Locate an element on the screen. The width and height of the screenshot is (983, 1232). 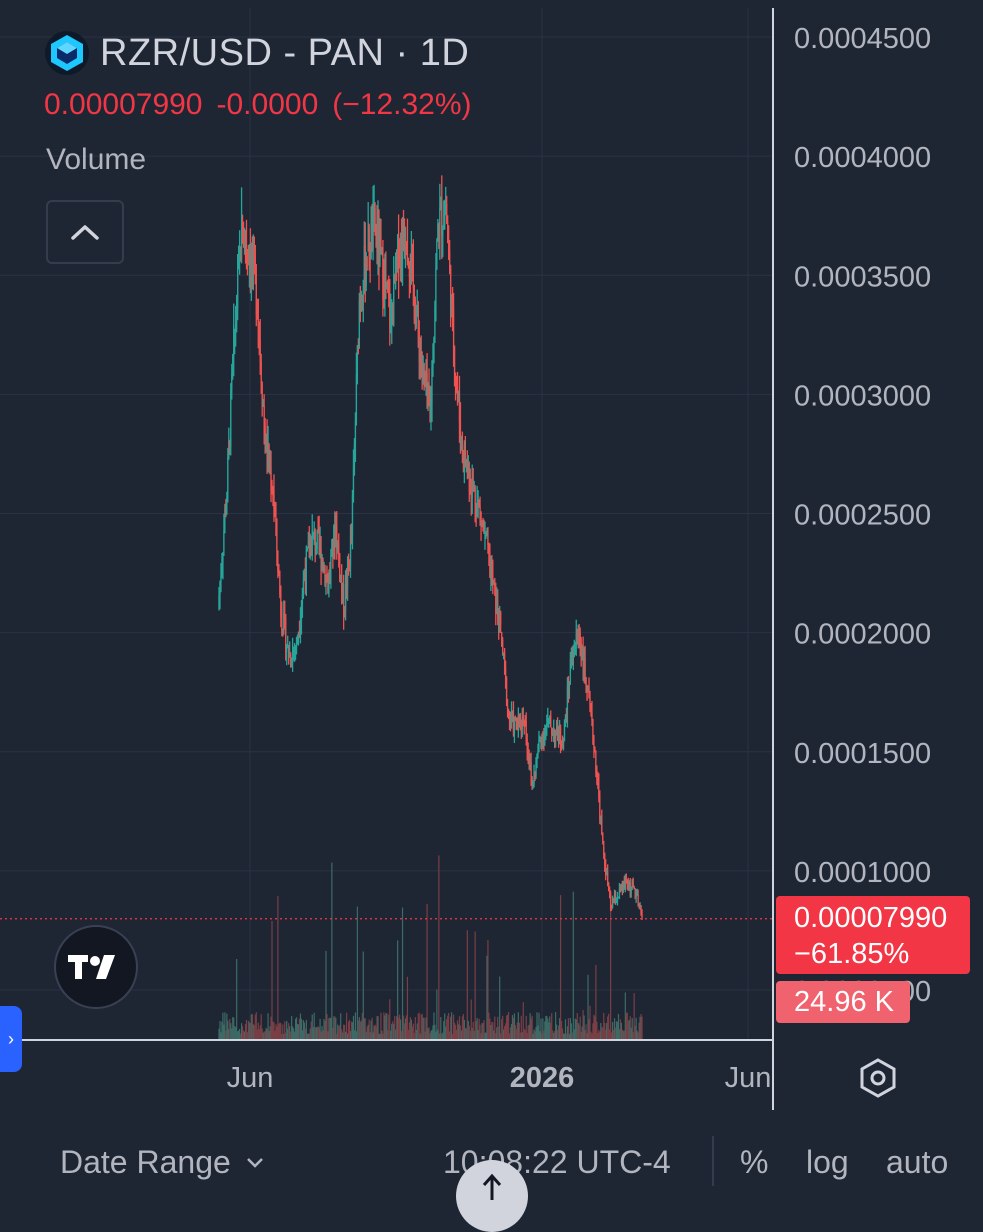
side-panel-tab: › is located at coordinates (11, 1039).